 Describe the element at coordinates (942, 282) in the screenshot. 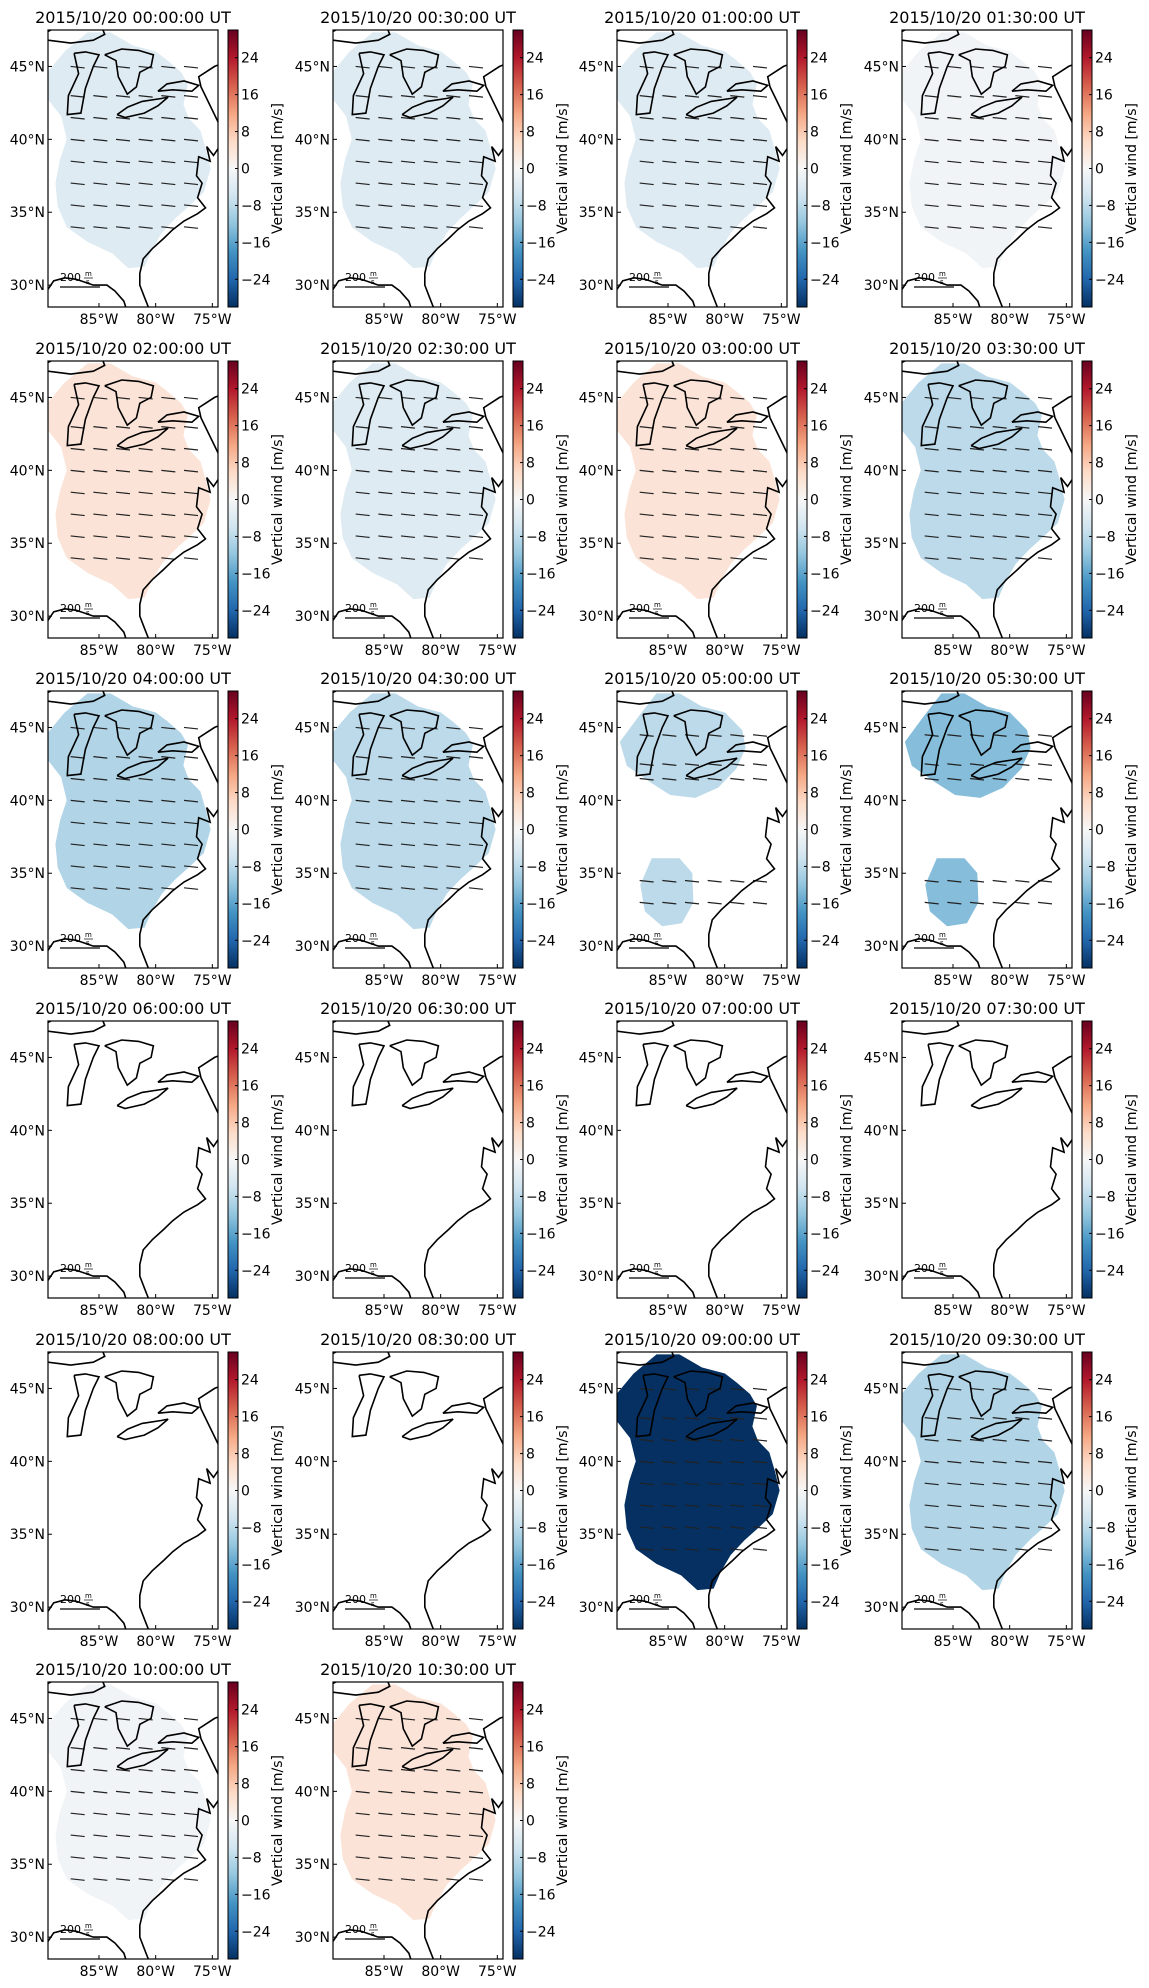

I see `scale-unit-den: s` at that location.